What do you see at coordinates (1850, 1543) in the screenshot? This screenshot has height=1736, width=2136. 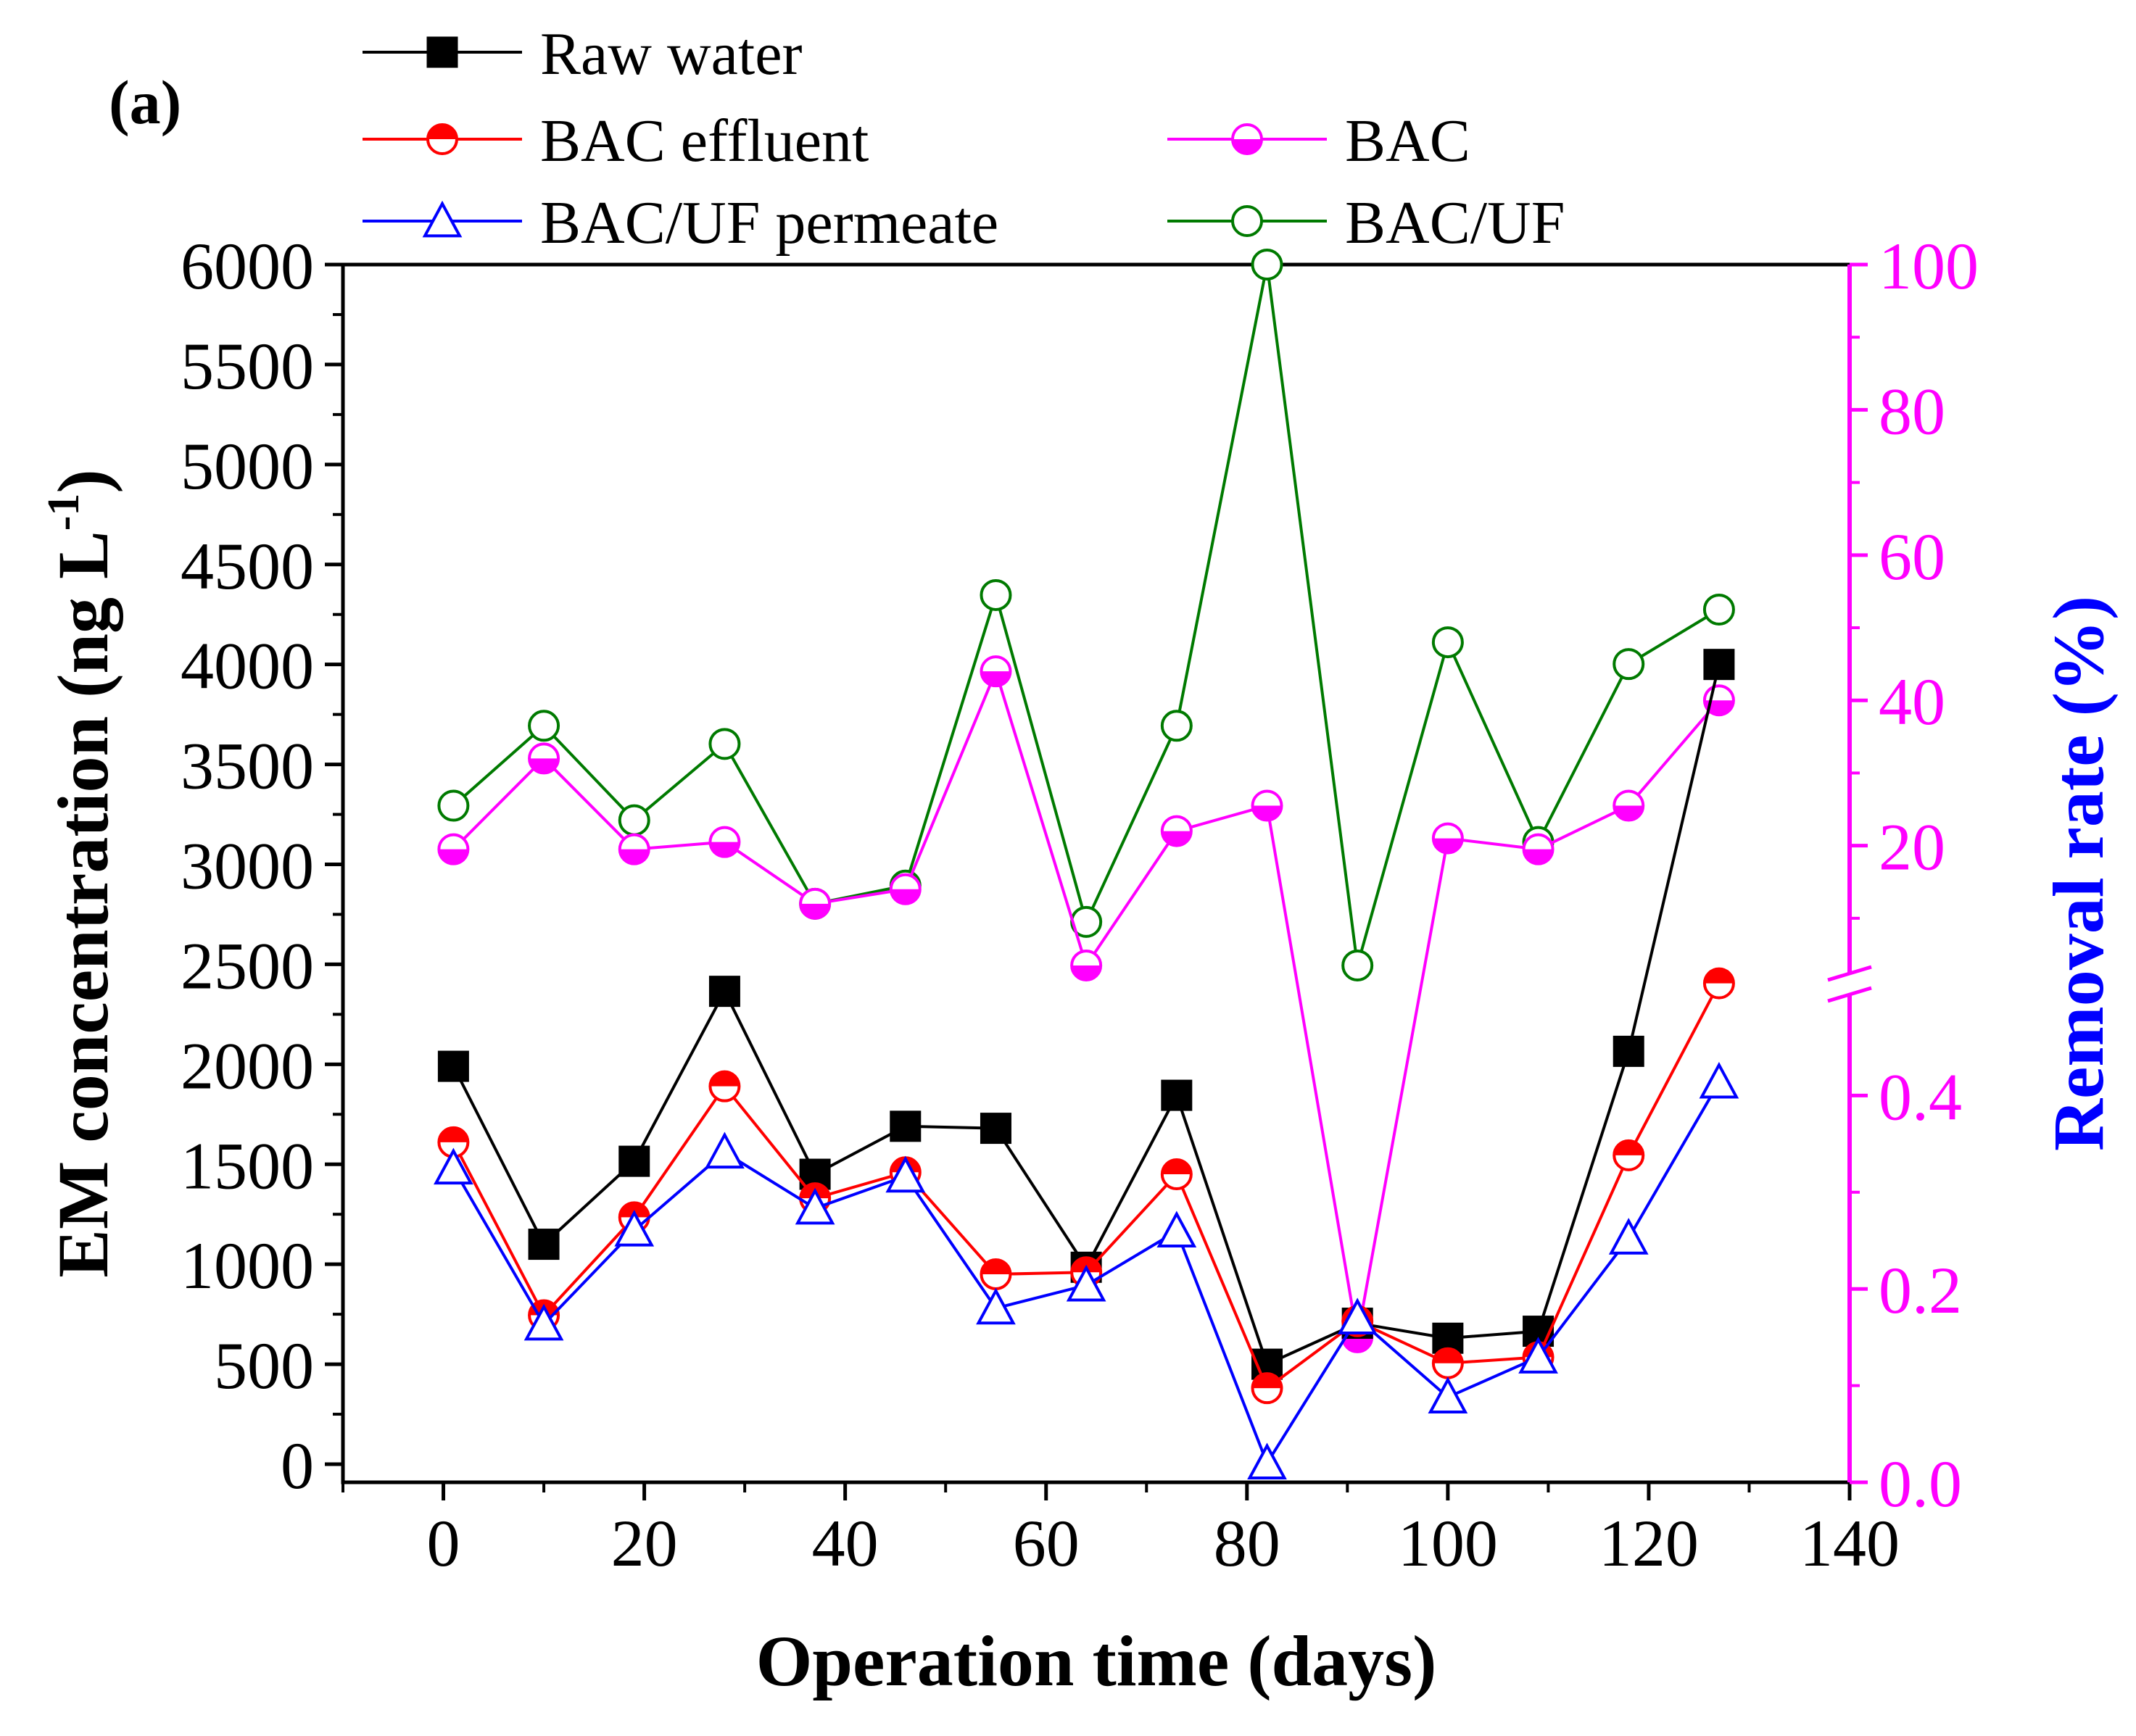 I see `x-tick-label: 140` at bounding box center [1850, 1543].